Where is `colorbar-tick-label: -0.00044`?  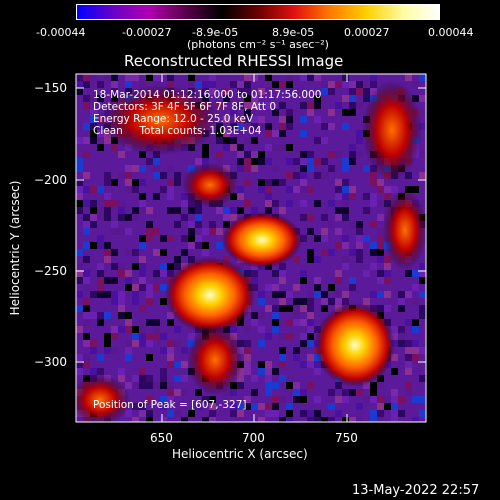 colorbar-tick-label: -0.00044 is located at coordinates (61, 32).